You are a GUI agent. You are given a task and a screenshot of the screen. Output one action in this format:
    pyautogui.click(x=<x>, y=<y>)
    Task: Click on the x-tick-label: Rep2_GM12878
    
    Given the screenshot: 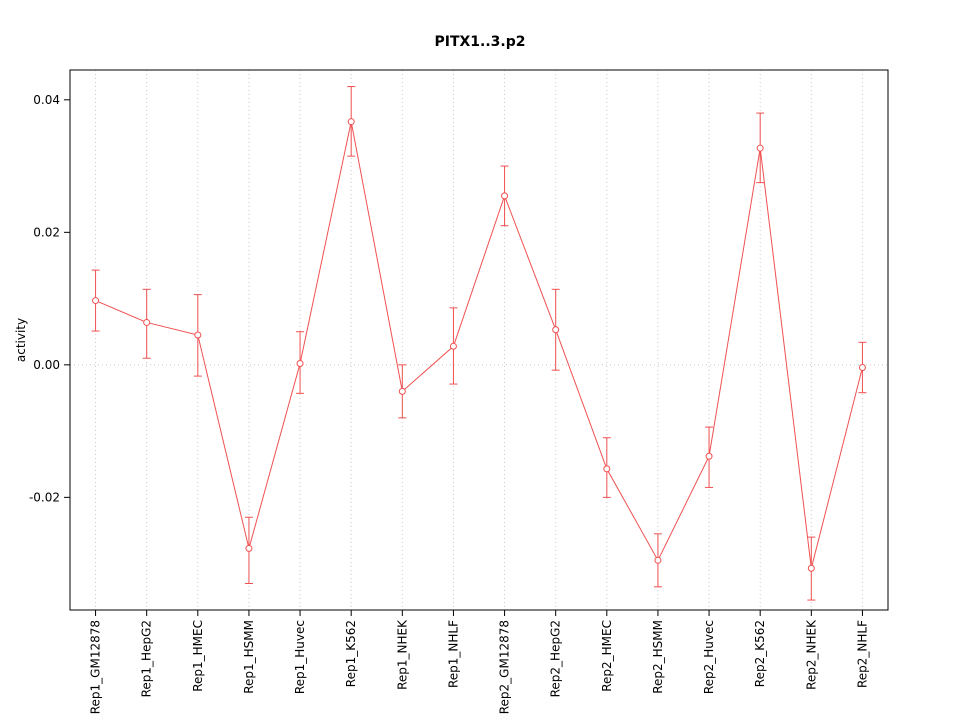 What is the action you would take?
    pyautogui.click(x=505, y=667)
    